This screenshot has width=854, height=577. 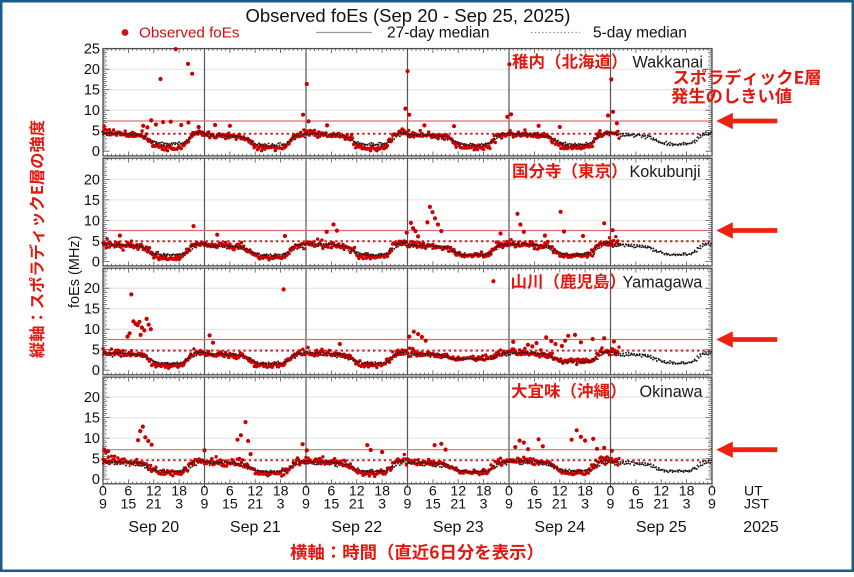 I want to click on svg-text: Sep 20, so click(x=153, y=527).